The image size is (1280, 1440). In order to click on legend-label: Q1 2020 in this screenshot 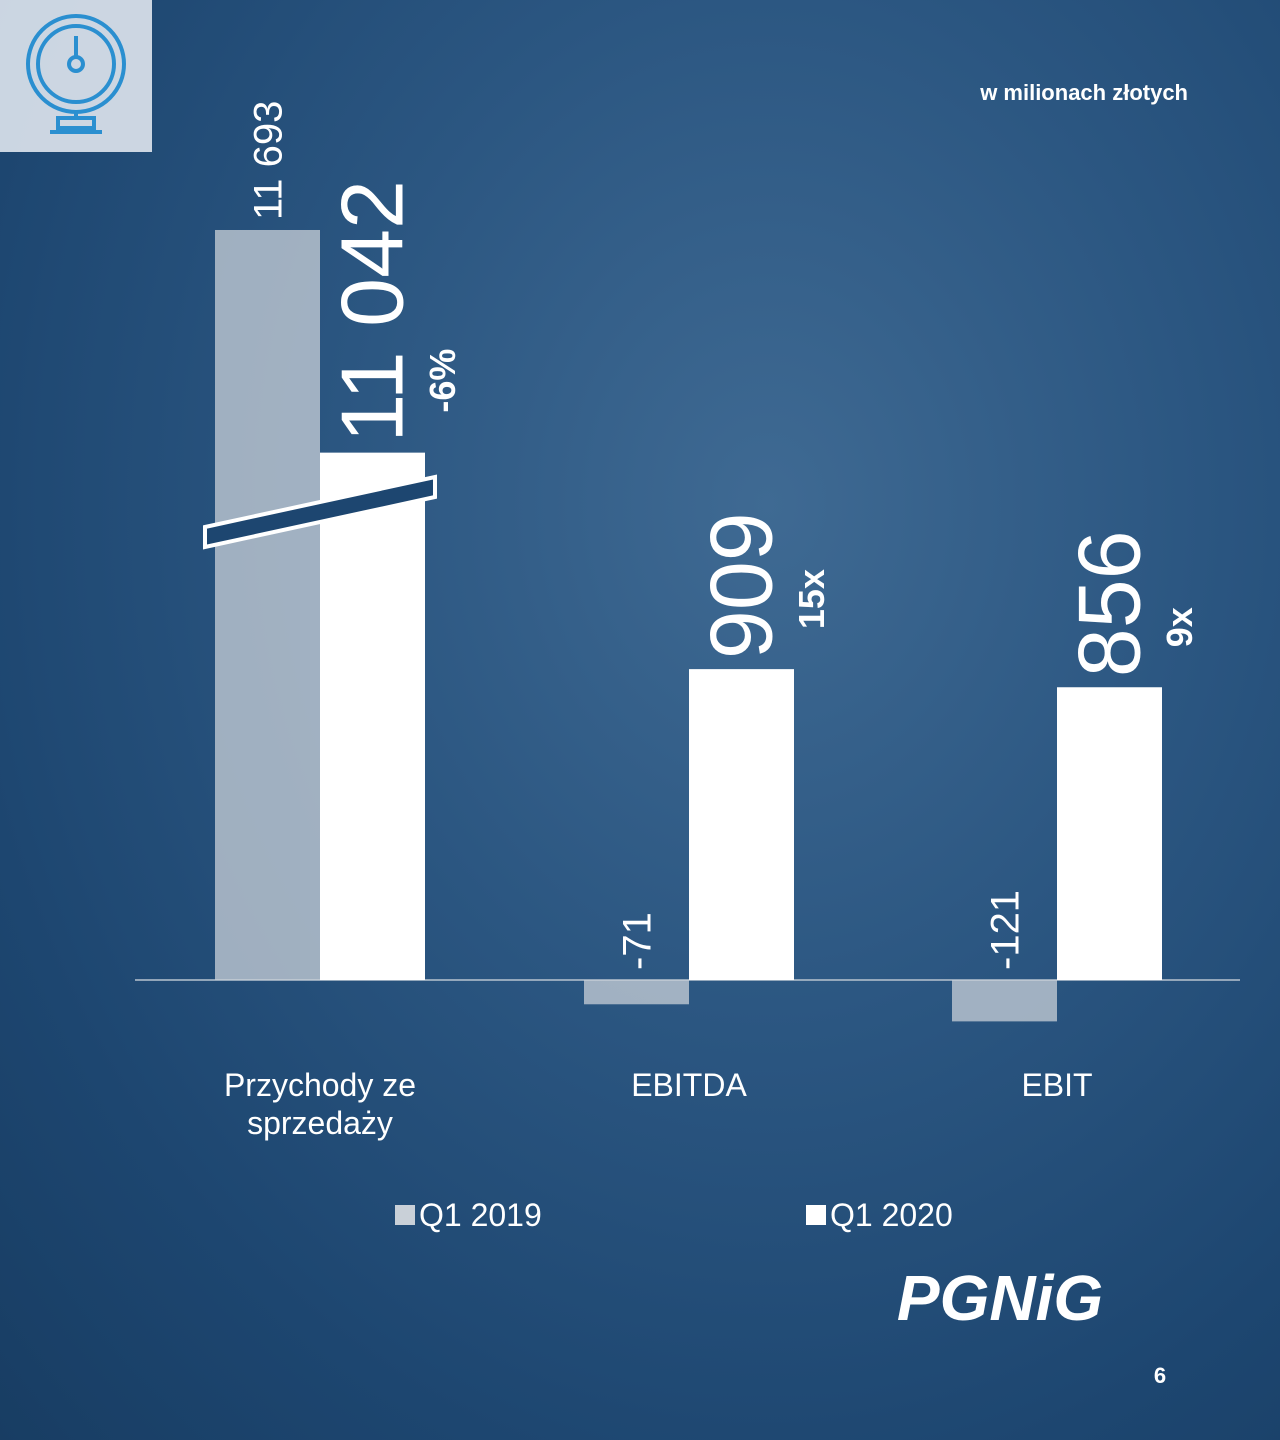, I will do `click(891, 1215)`.